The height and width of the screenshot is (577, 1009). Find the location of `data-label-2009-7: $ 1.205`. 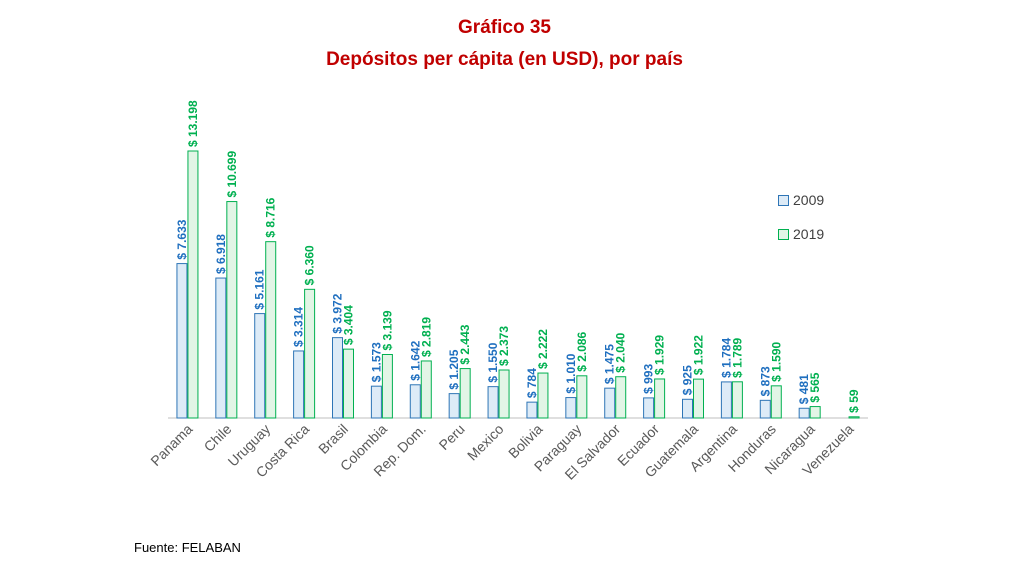

data-label-2009-7: $ 1.205 is located at coordinates (454, 369).